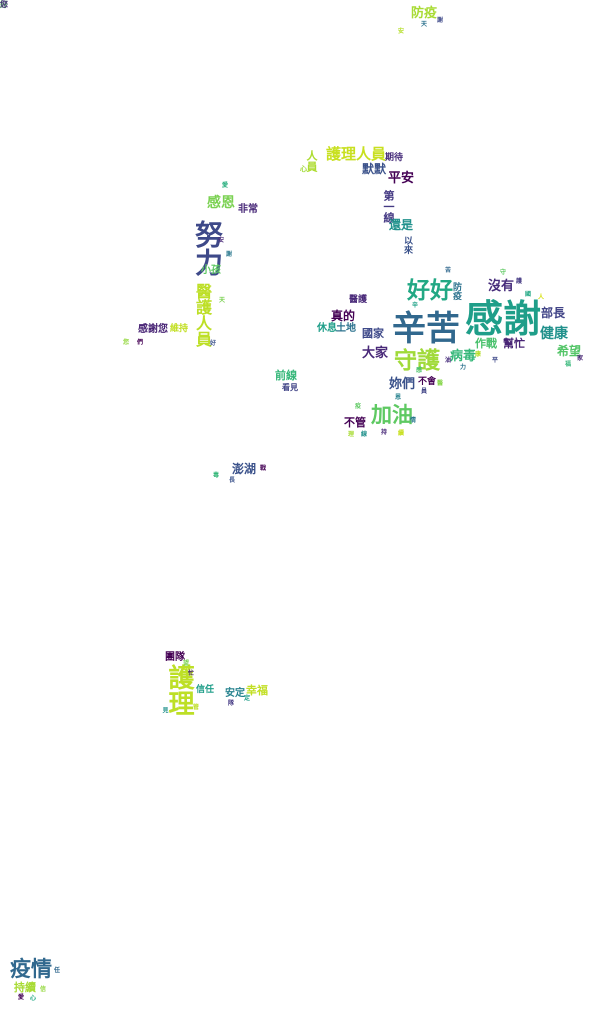 This screenshot has height=1014, width=598. What do you see at coordinates (343, 316) in the screenshot?
I see `word-23: 真的` at bounding box center [343, 316].